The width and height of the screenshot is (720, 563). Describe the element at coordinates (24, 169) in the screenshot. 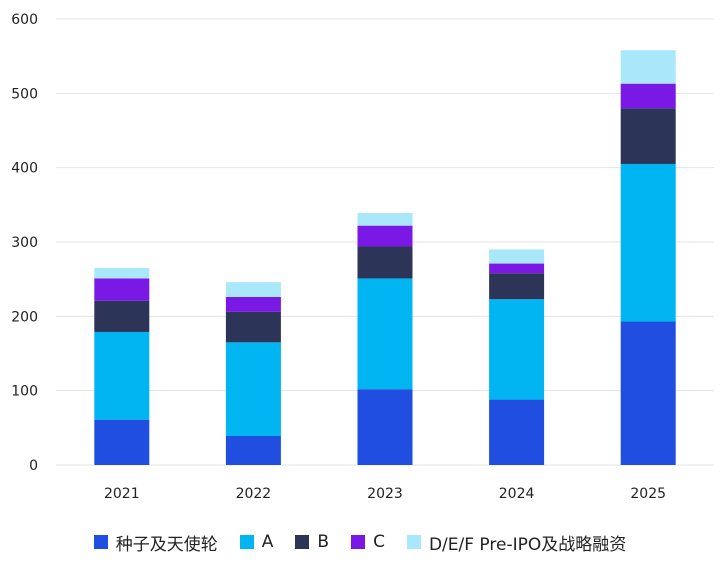

I see `y-tick-label: 400` at that location.